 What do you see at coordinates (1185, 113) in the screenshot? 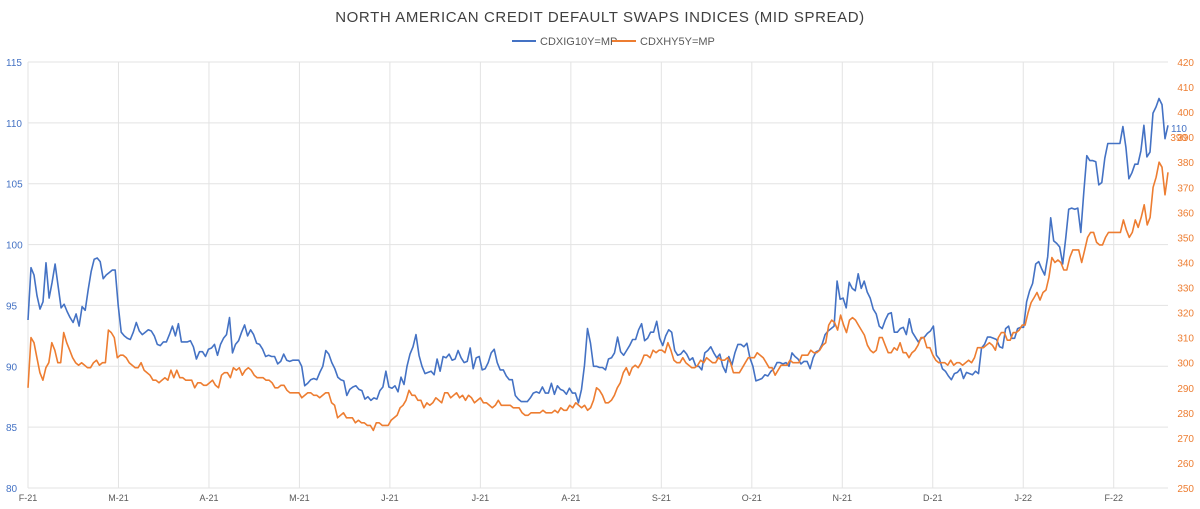
I see `right-tick-label: 400` at bounding box center [1185, 113].